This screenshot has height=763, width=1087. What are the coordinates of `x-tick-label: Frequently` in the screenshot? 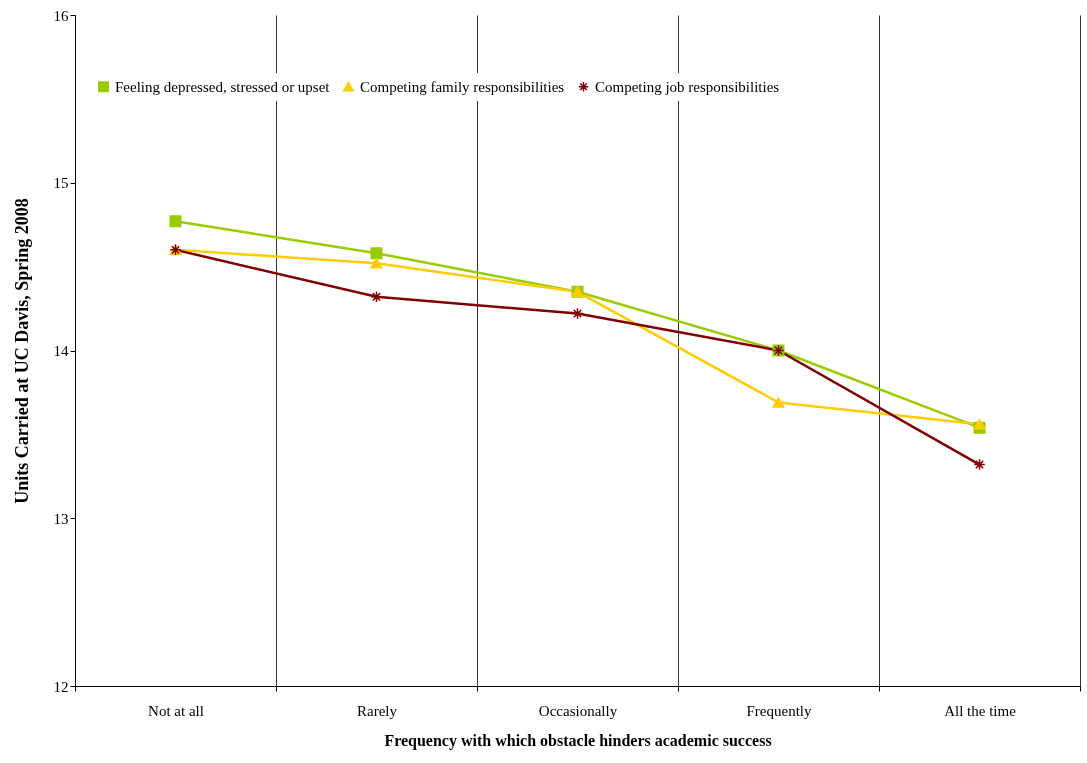 It's located at (779, 710).